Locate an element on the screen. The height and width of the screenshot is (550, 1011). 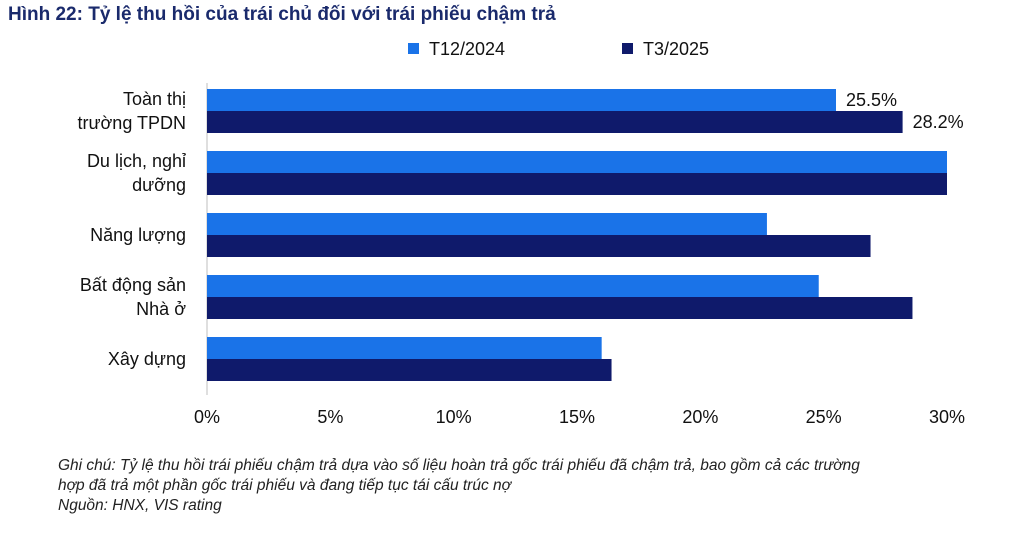
category-label: Nhà ở is located at coordinates (161, 309).